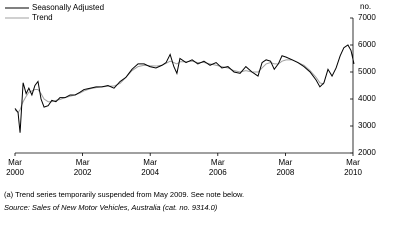 The width and height of the screenshot is (397, 240). Describe the element at coordinates (367, 44) in the screenshot. I see `y-tick-label: 6000` at that location.